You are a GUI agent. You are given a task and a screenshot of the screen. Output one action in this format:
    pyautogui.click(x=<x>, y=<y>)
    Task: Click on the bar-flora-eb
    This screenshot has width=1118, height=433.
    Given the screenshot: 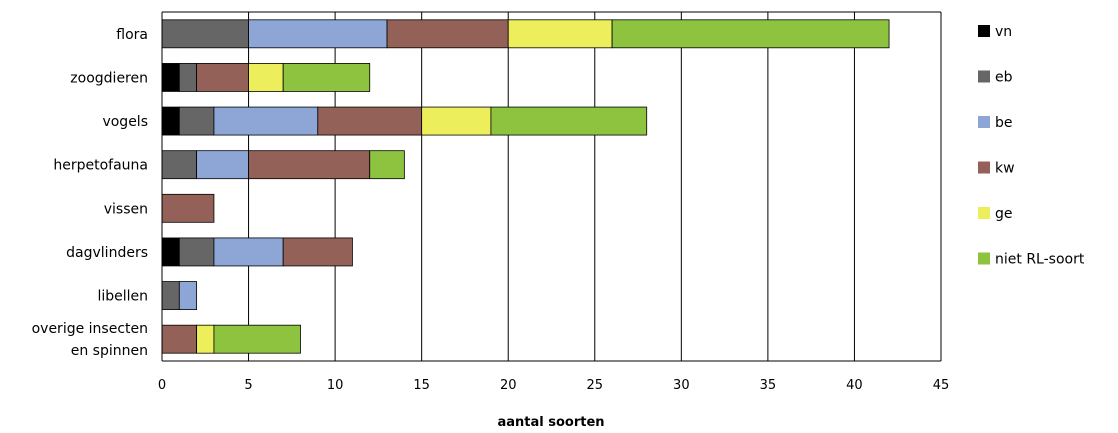 What is the action you would take?
    pyautogui.click(x=205, y=34)
    